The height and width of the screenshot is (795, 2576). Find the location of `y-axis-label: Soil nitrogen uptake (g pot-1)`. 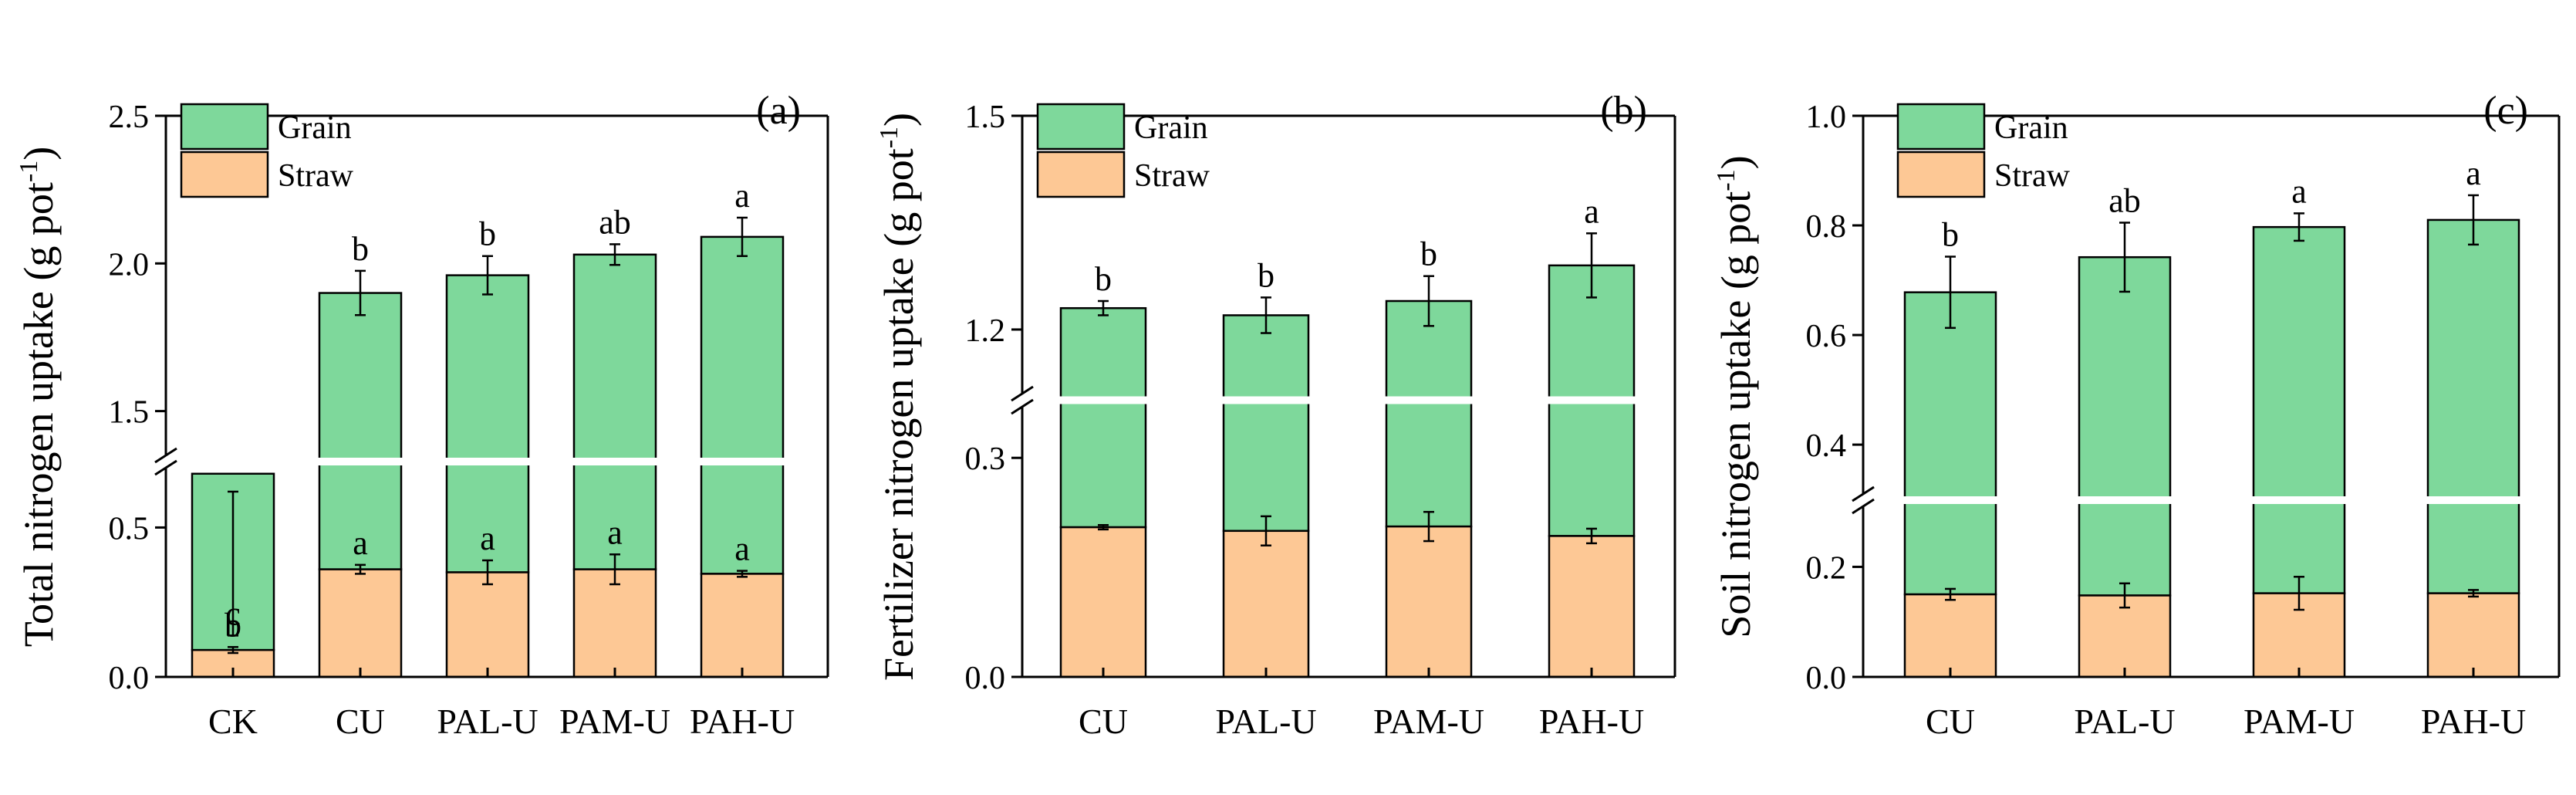

y-axis-label: Soil nitrogen uptake (g pot-1) is located at coordinates (1735, 396).